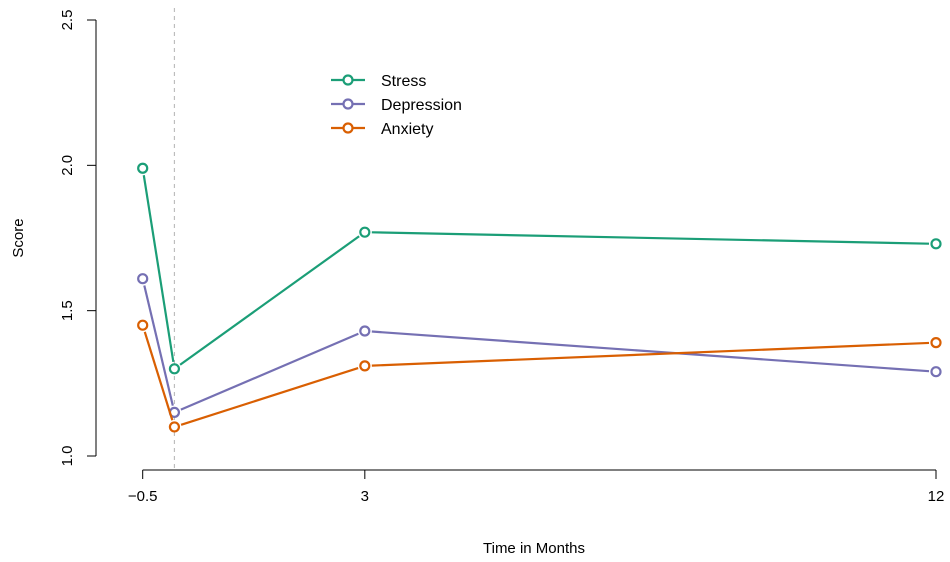 Image resolution: width=950 pixels, height=562 pixels. I want to click on x-axis-title: Time in Months, so click(534, 548).